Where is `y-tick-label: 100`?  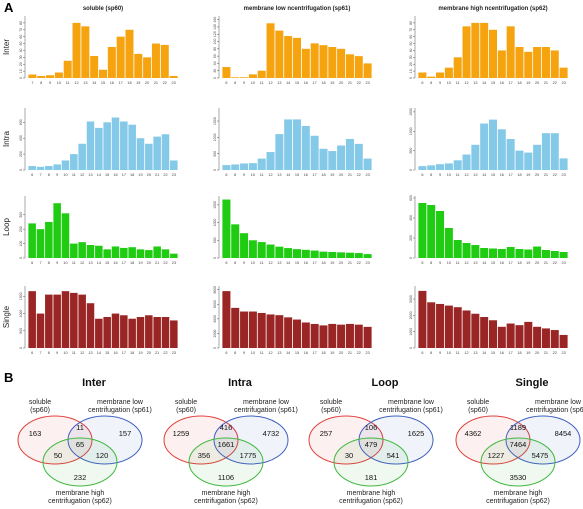 y-tick-label: 100 is located at coordinates (21, 244).